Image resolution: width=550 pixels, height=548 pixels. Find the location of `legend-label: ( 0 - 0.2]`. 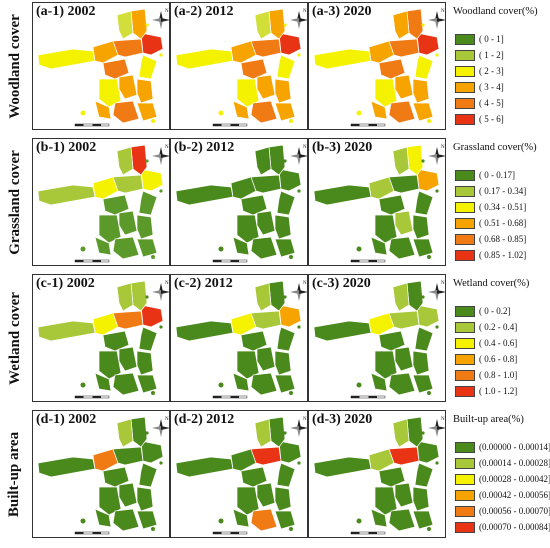

legend-label: ( 0 - 0.2] is located at coordinates (495, 311).